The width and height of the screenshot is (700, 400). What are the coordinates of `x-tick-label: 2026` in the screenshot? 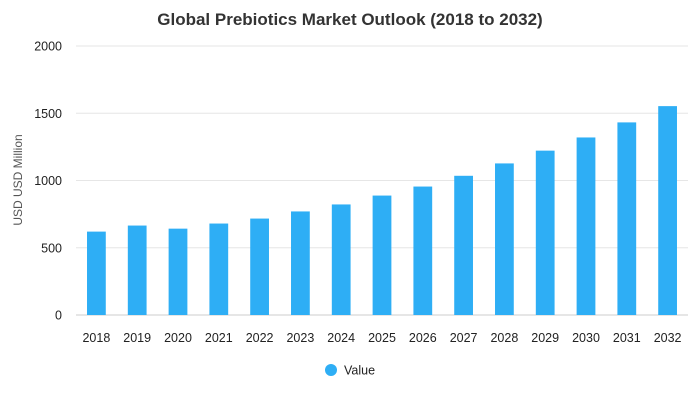 It's located at (423, 338).